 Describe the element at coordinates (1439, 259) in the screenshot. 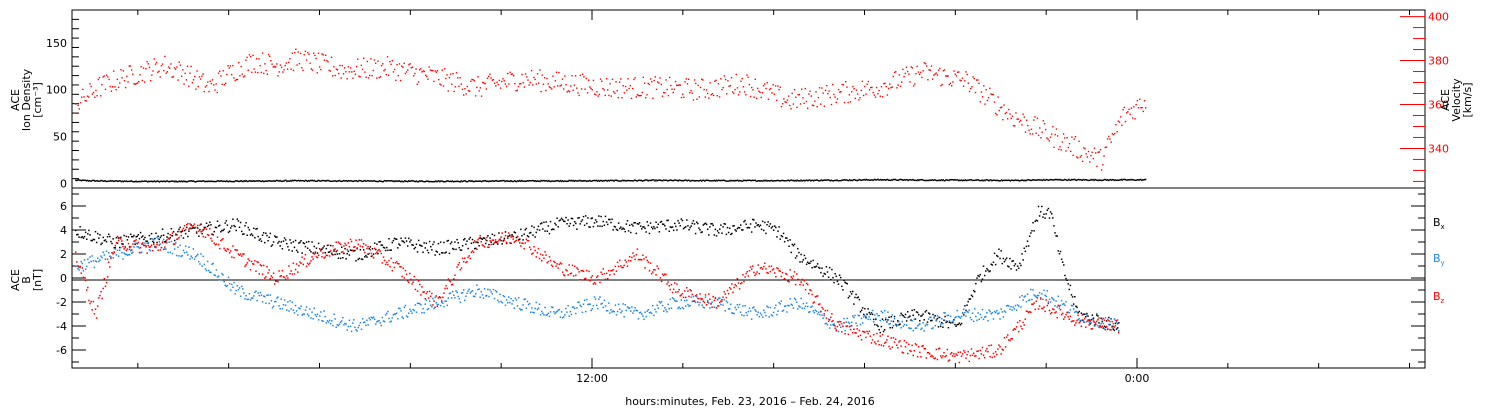

I see `legend-by: By` at that location.